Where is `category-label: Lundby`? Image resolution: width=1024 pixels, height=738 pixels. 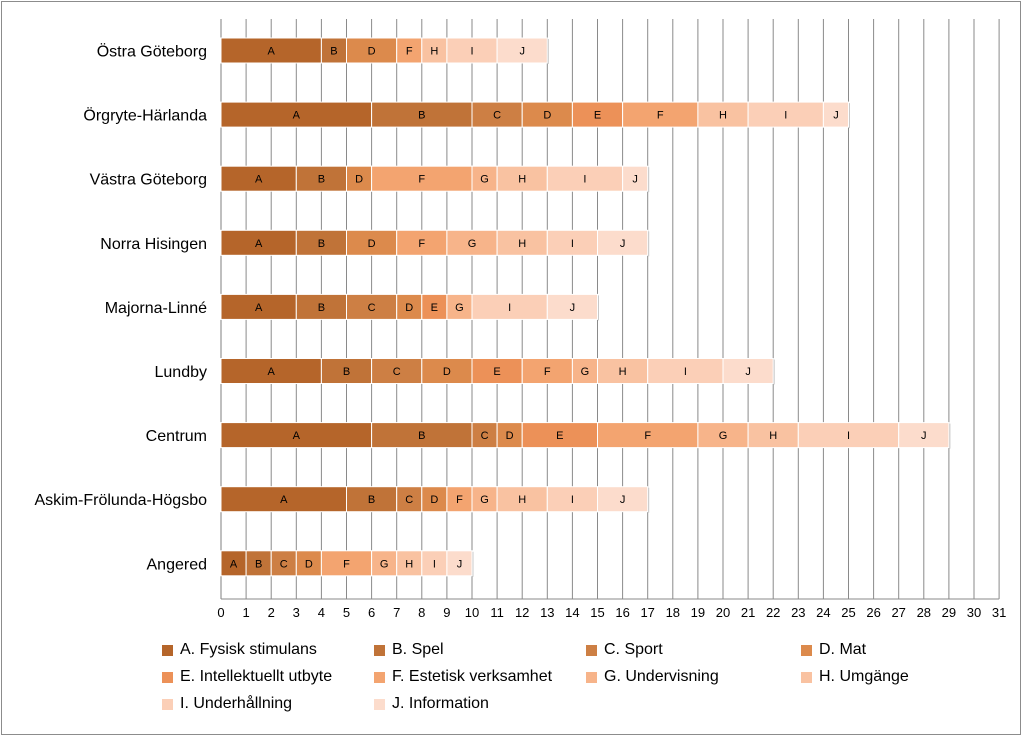
category-label: Lundby is located at coordinates (181, 372).